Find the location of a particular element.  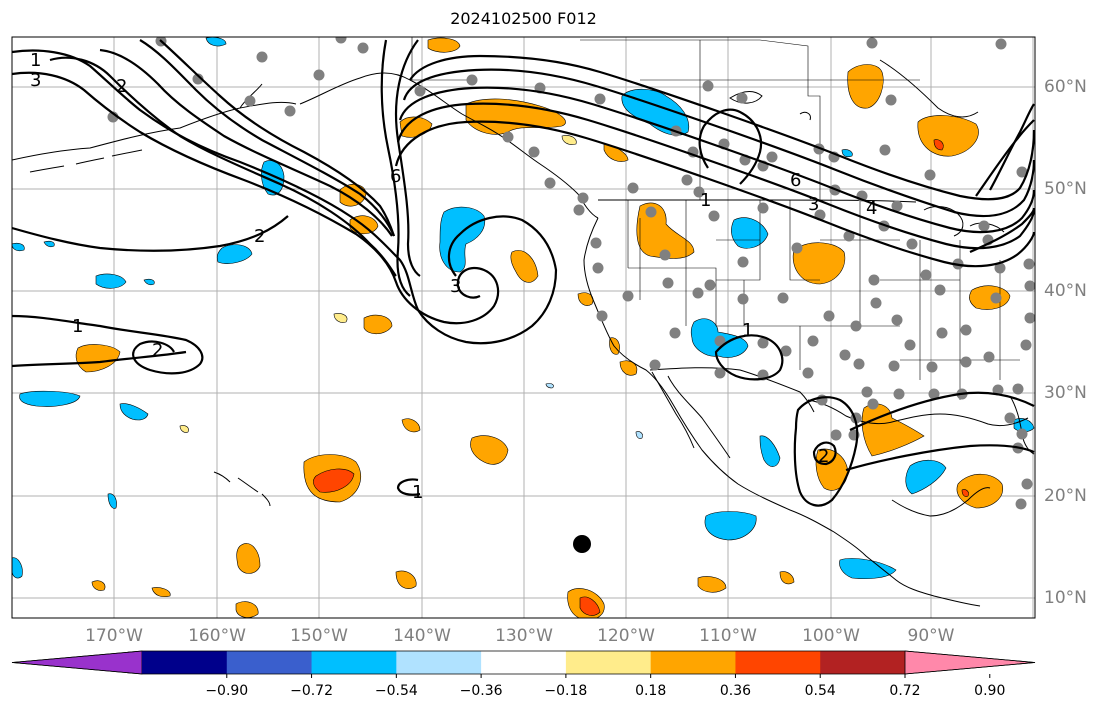

colorbar-tick-label: −0.90 is located at coordinates (227, 691).